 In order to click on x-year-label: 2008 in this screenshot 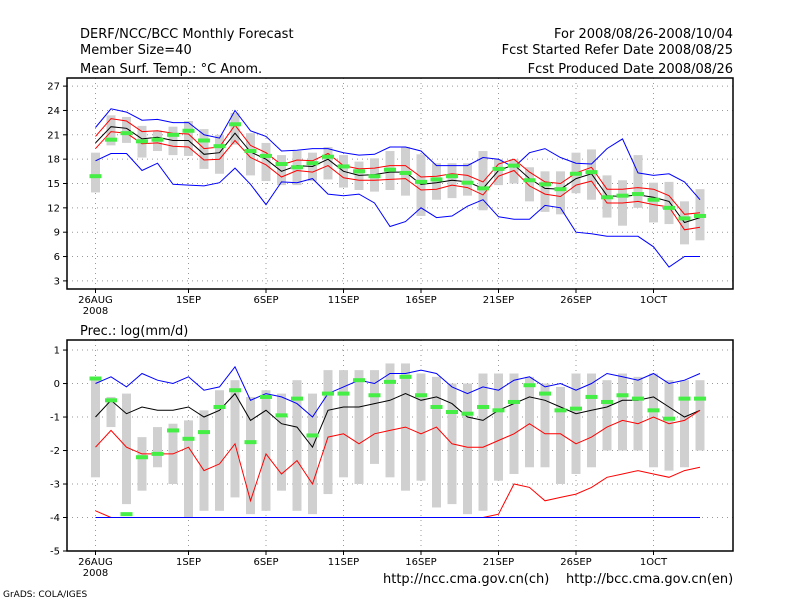, I will do `click(95, 573)`.